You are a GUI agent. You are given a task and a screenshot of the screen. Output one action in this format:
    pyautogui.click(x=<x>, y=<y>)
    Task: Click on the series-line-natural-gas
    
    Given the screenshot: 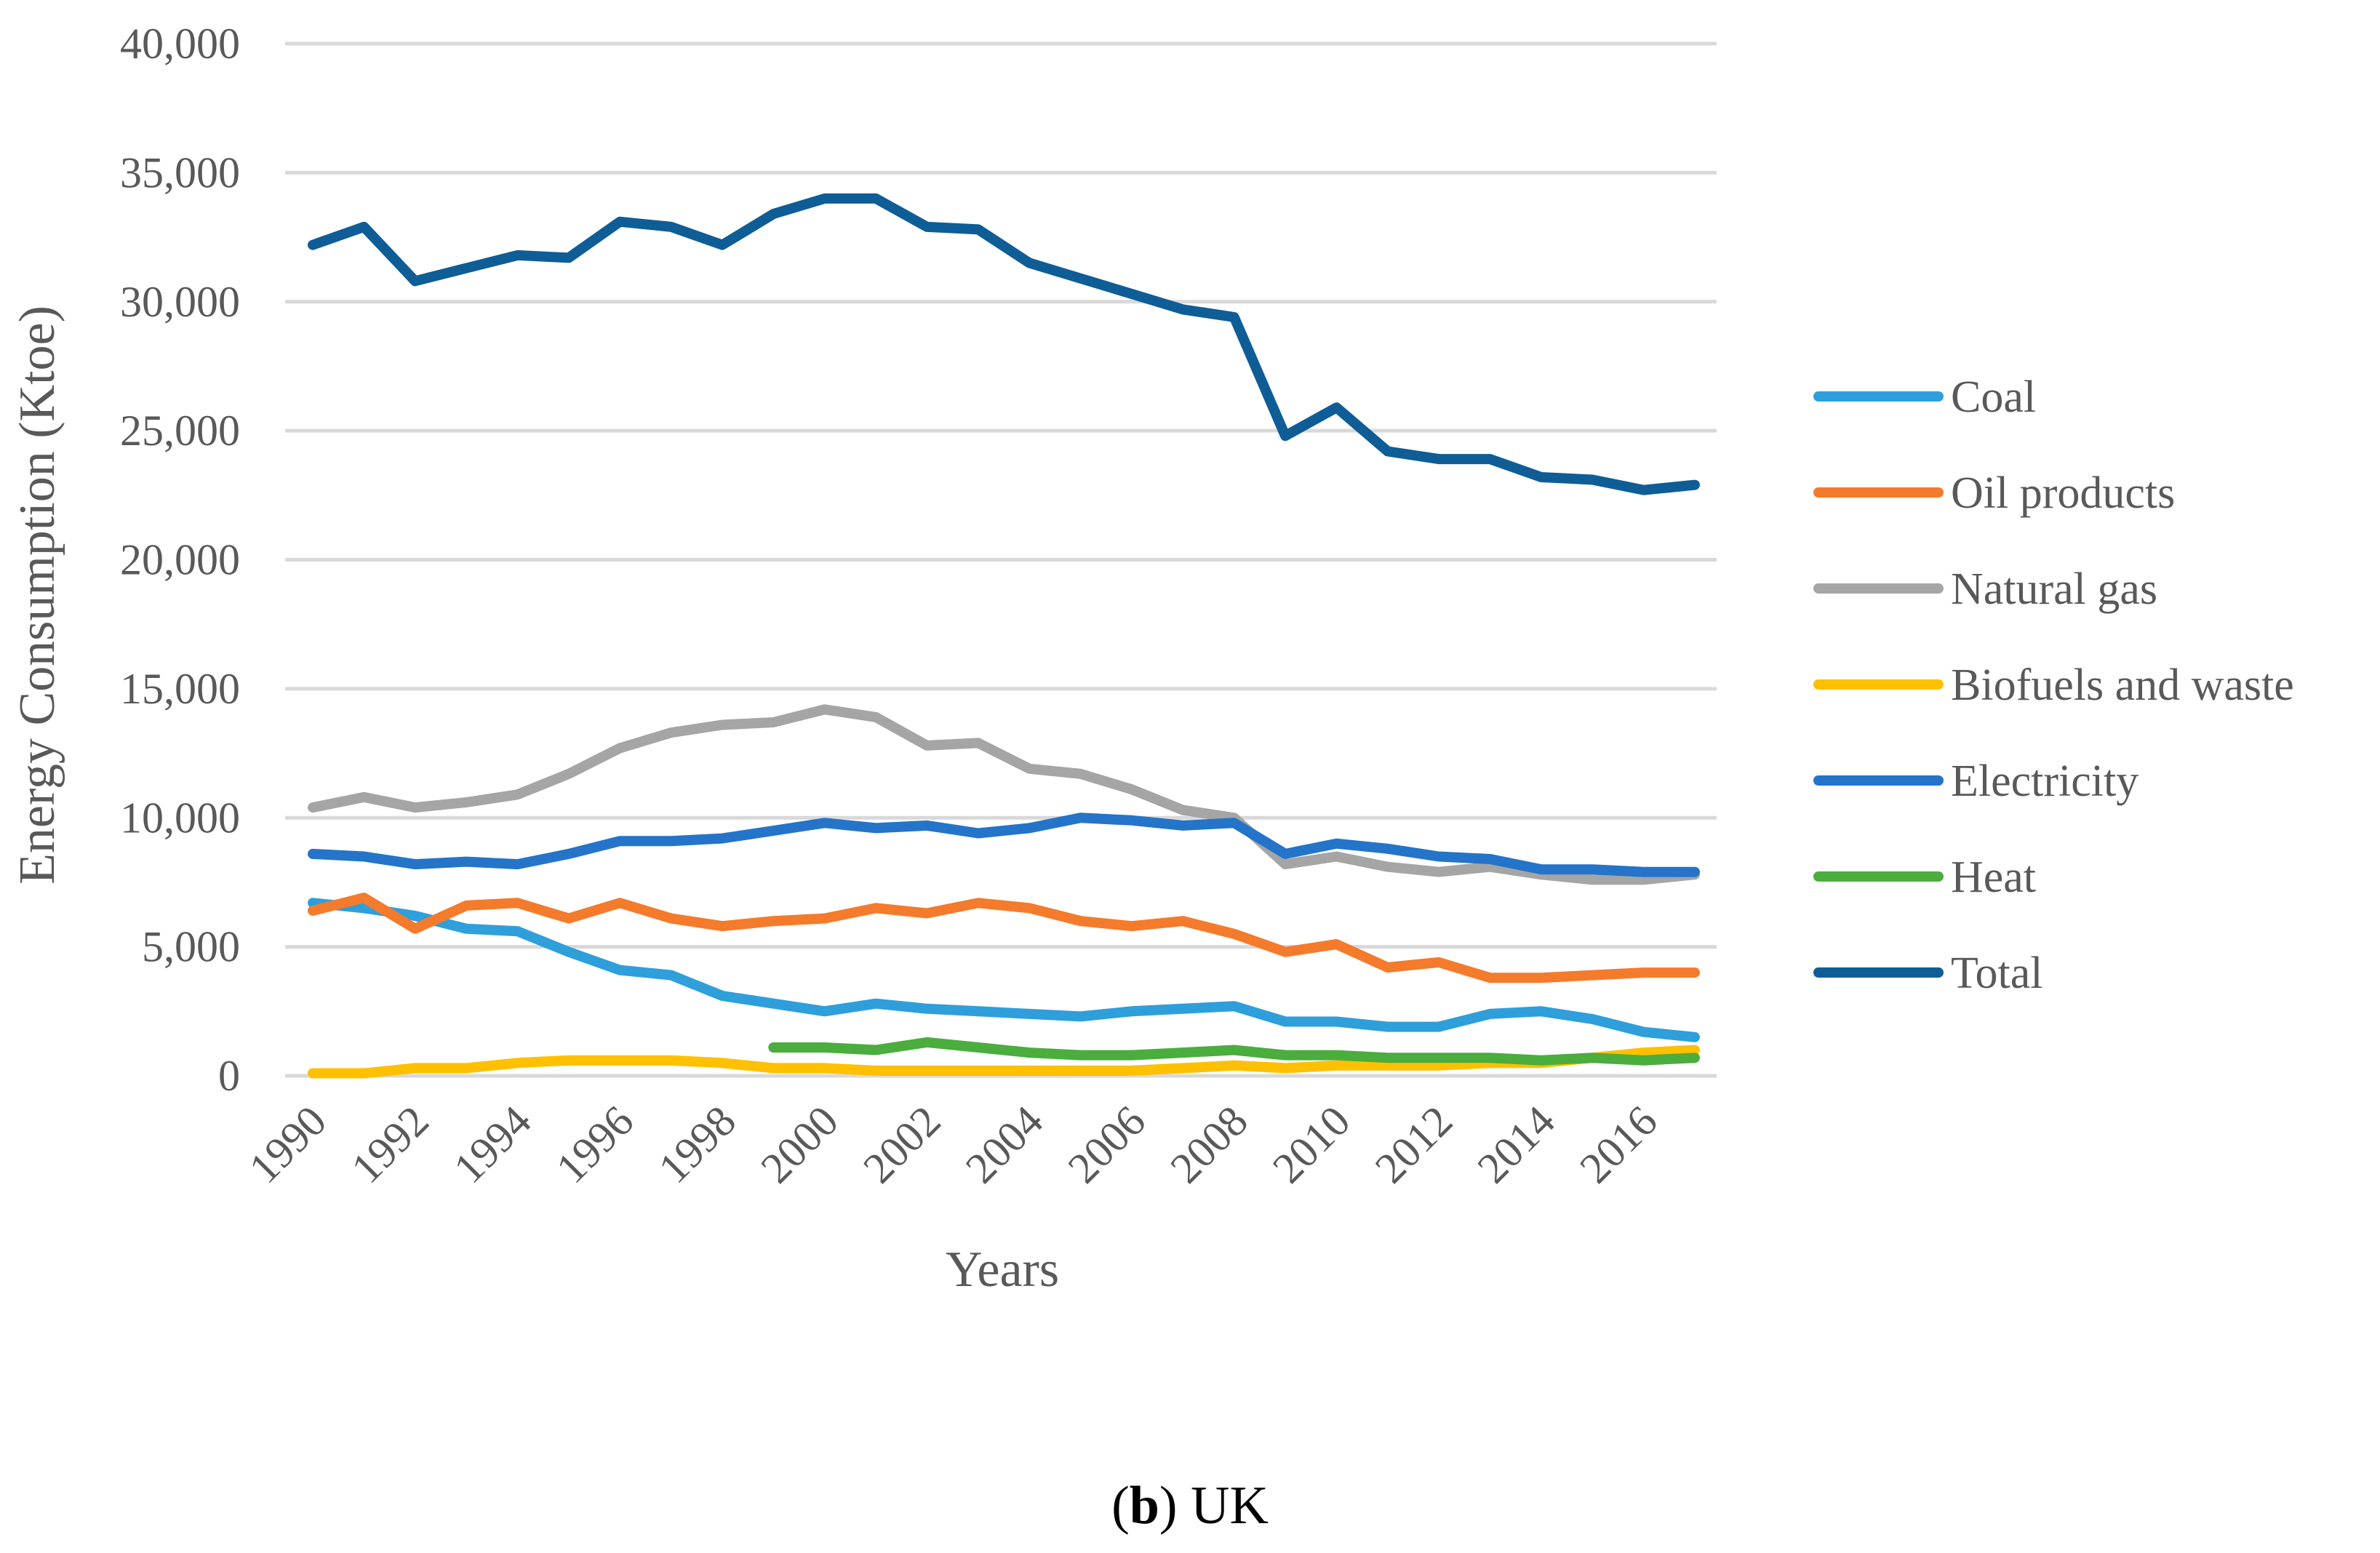 What is the action you would take?
    pyautogui.click(x=1004, y=794)
    